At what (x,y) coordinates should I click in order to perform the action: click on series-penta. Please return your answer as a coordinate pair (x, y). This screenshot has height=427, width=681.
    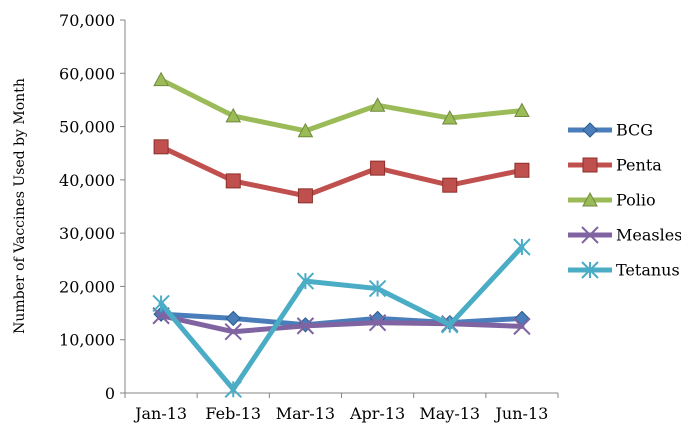
    Looking at the image, I should click on (341, 171).